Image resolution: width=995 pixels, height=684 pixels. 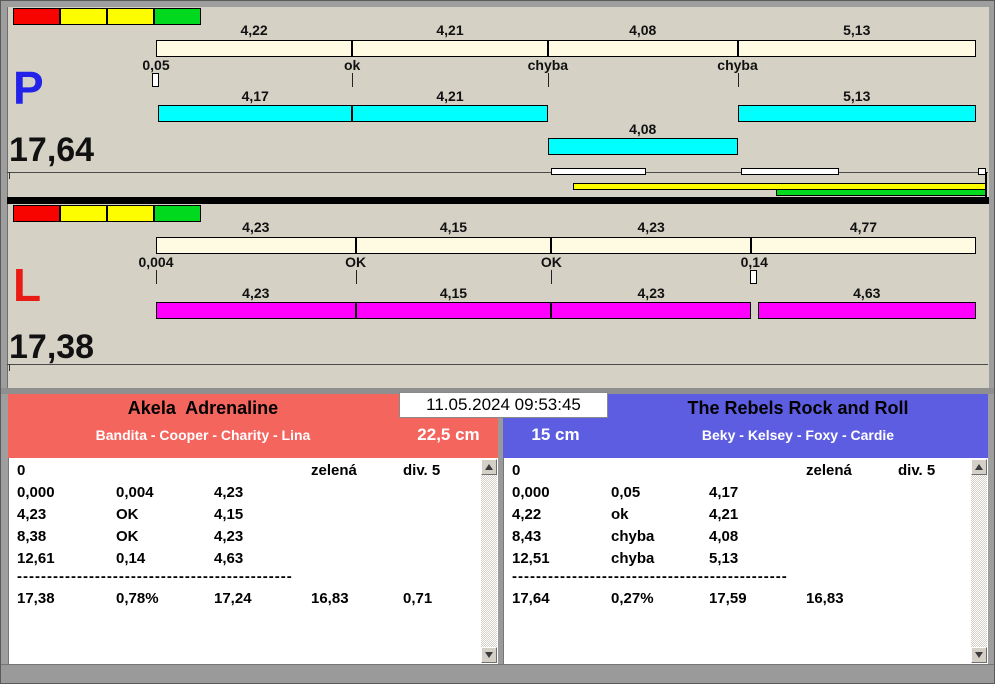 What do you see at coordinates (27, 285) in the screenshot?
I see `lane-letter-L: L` at bounding box center [27, 285].